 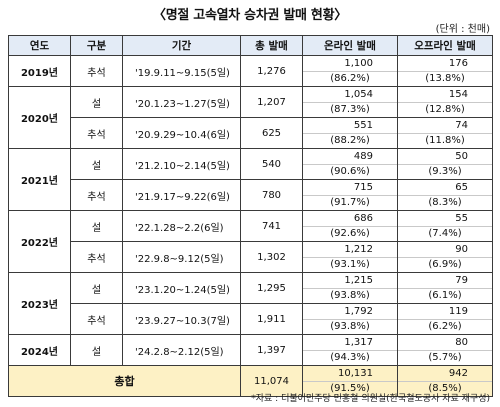 What do you see at coordinates (445, 343) in the screenshot?
I see `offline-value: 80` at bounding box center [445, 343].